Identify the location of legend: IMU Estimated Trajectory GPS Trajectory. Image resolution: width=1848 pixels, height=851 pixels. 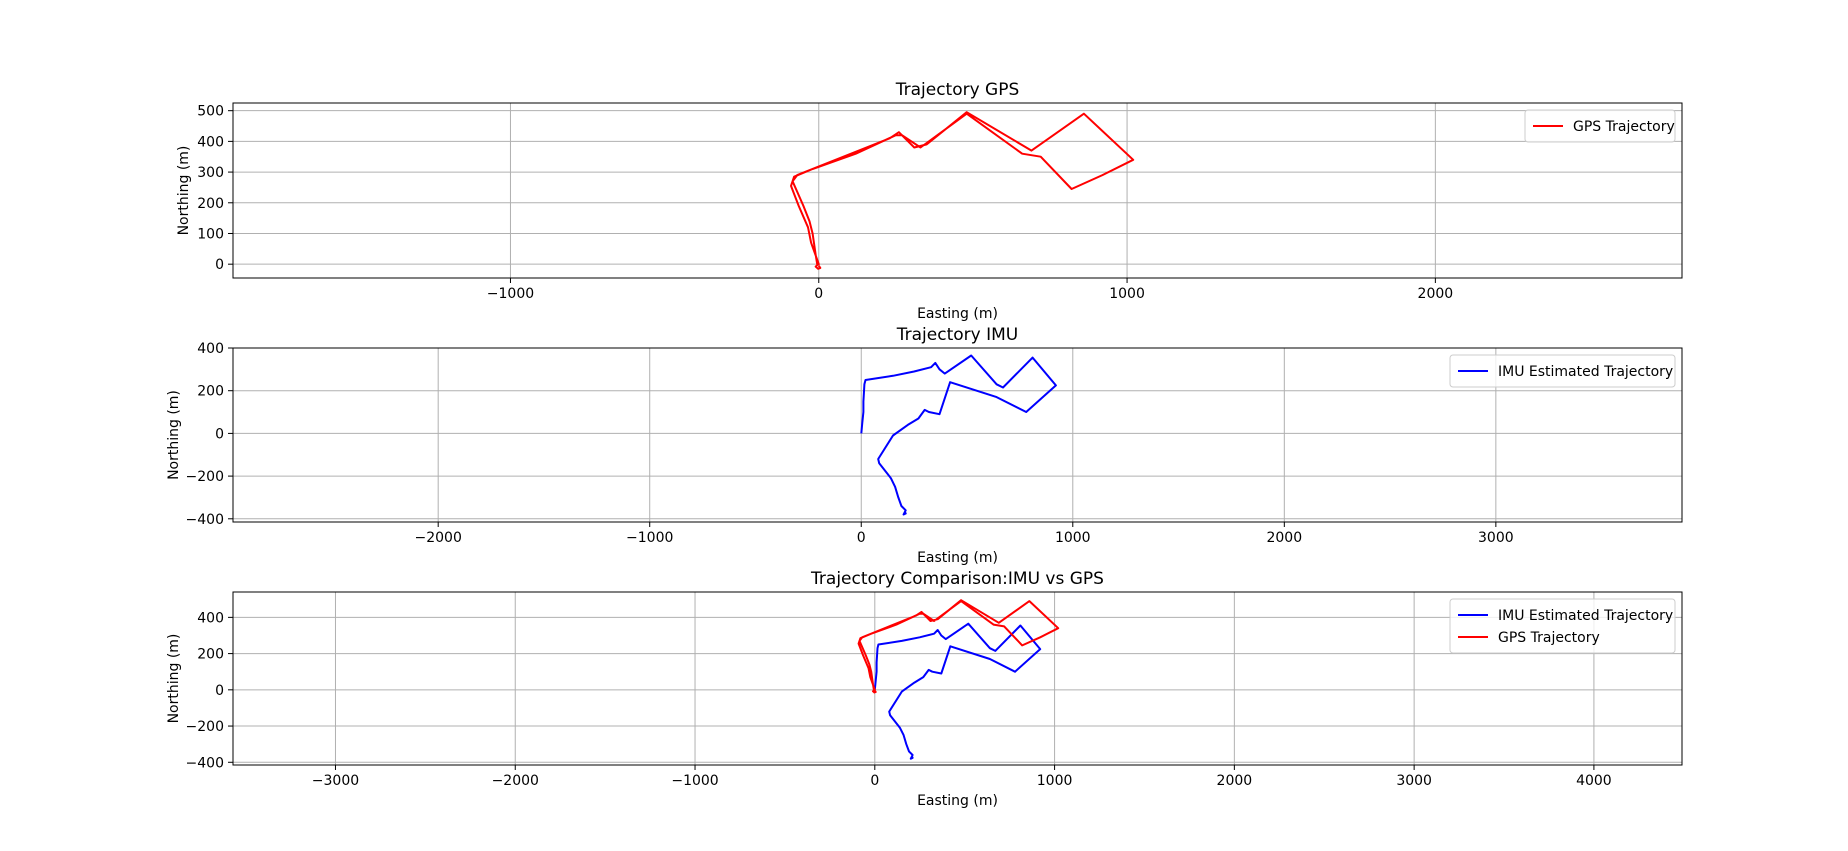
(1562, 626).